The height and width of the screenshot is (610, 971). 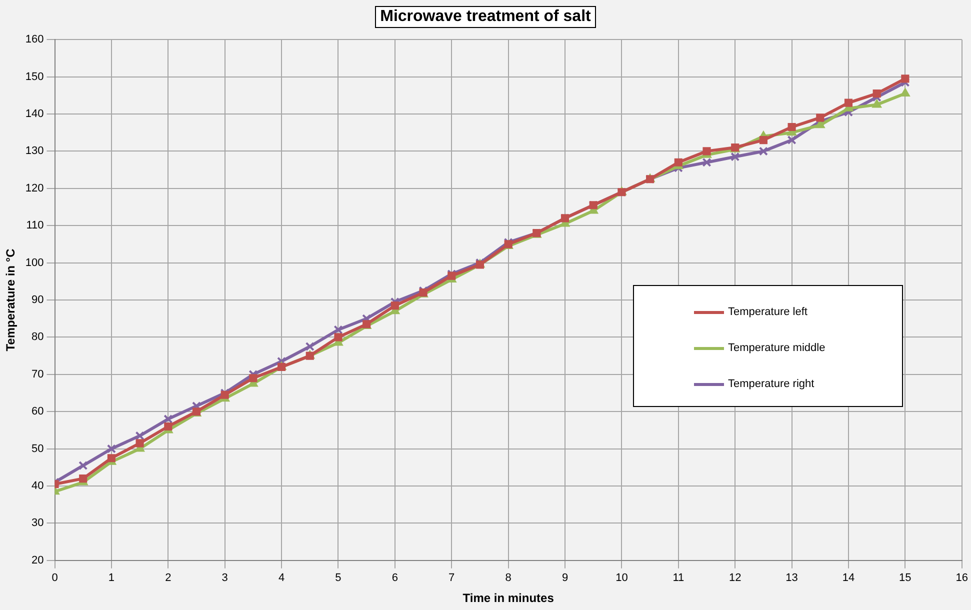 I want to click on x-tick-label: 11, so click(x=678, y=578).